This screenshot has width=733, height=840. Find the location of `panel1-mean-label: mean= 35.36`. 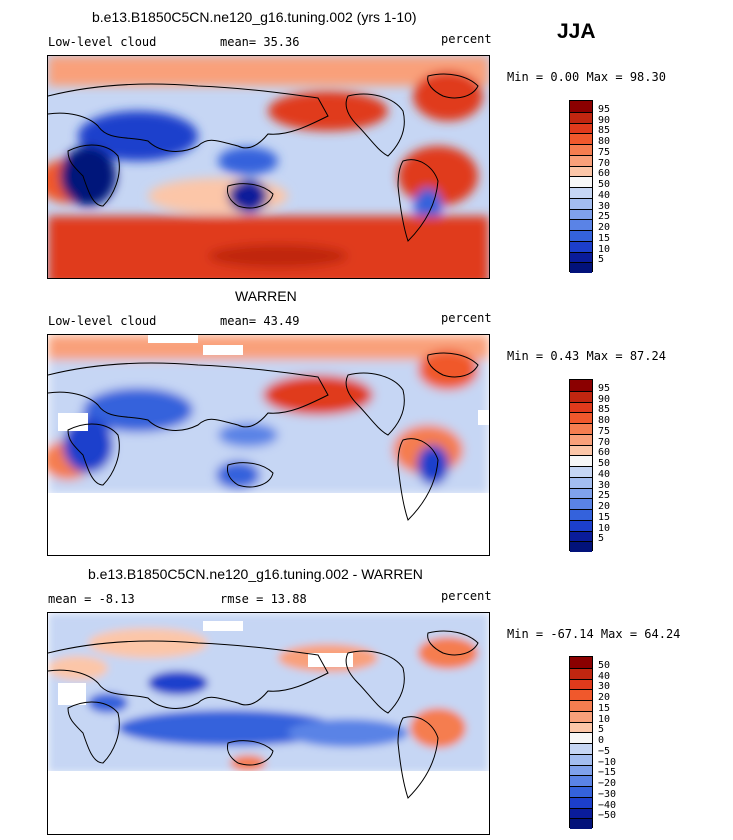

panel1-mean-label: mean= 35.36 is located at coordinates (260, 42).